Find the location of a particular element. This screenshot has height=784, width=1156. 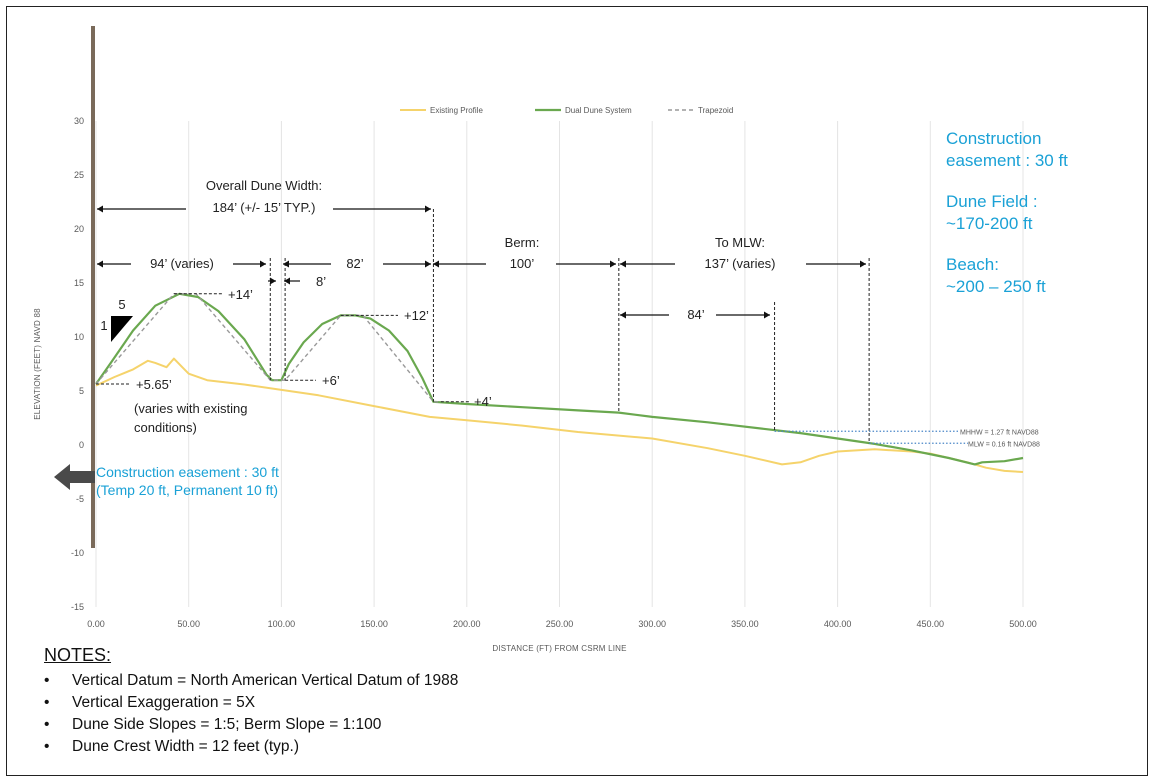

berm-label-1: Berm: is located at coordinates (522, 242).